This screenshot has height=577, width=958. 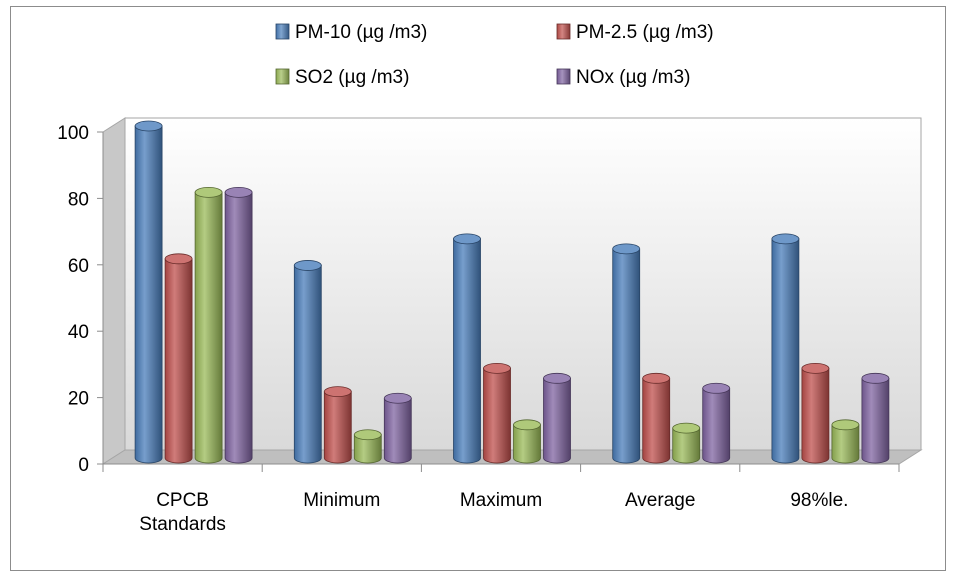 I want to click on x-tick-label: Maximum, so click(x=501, y=500).